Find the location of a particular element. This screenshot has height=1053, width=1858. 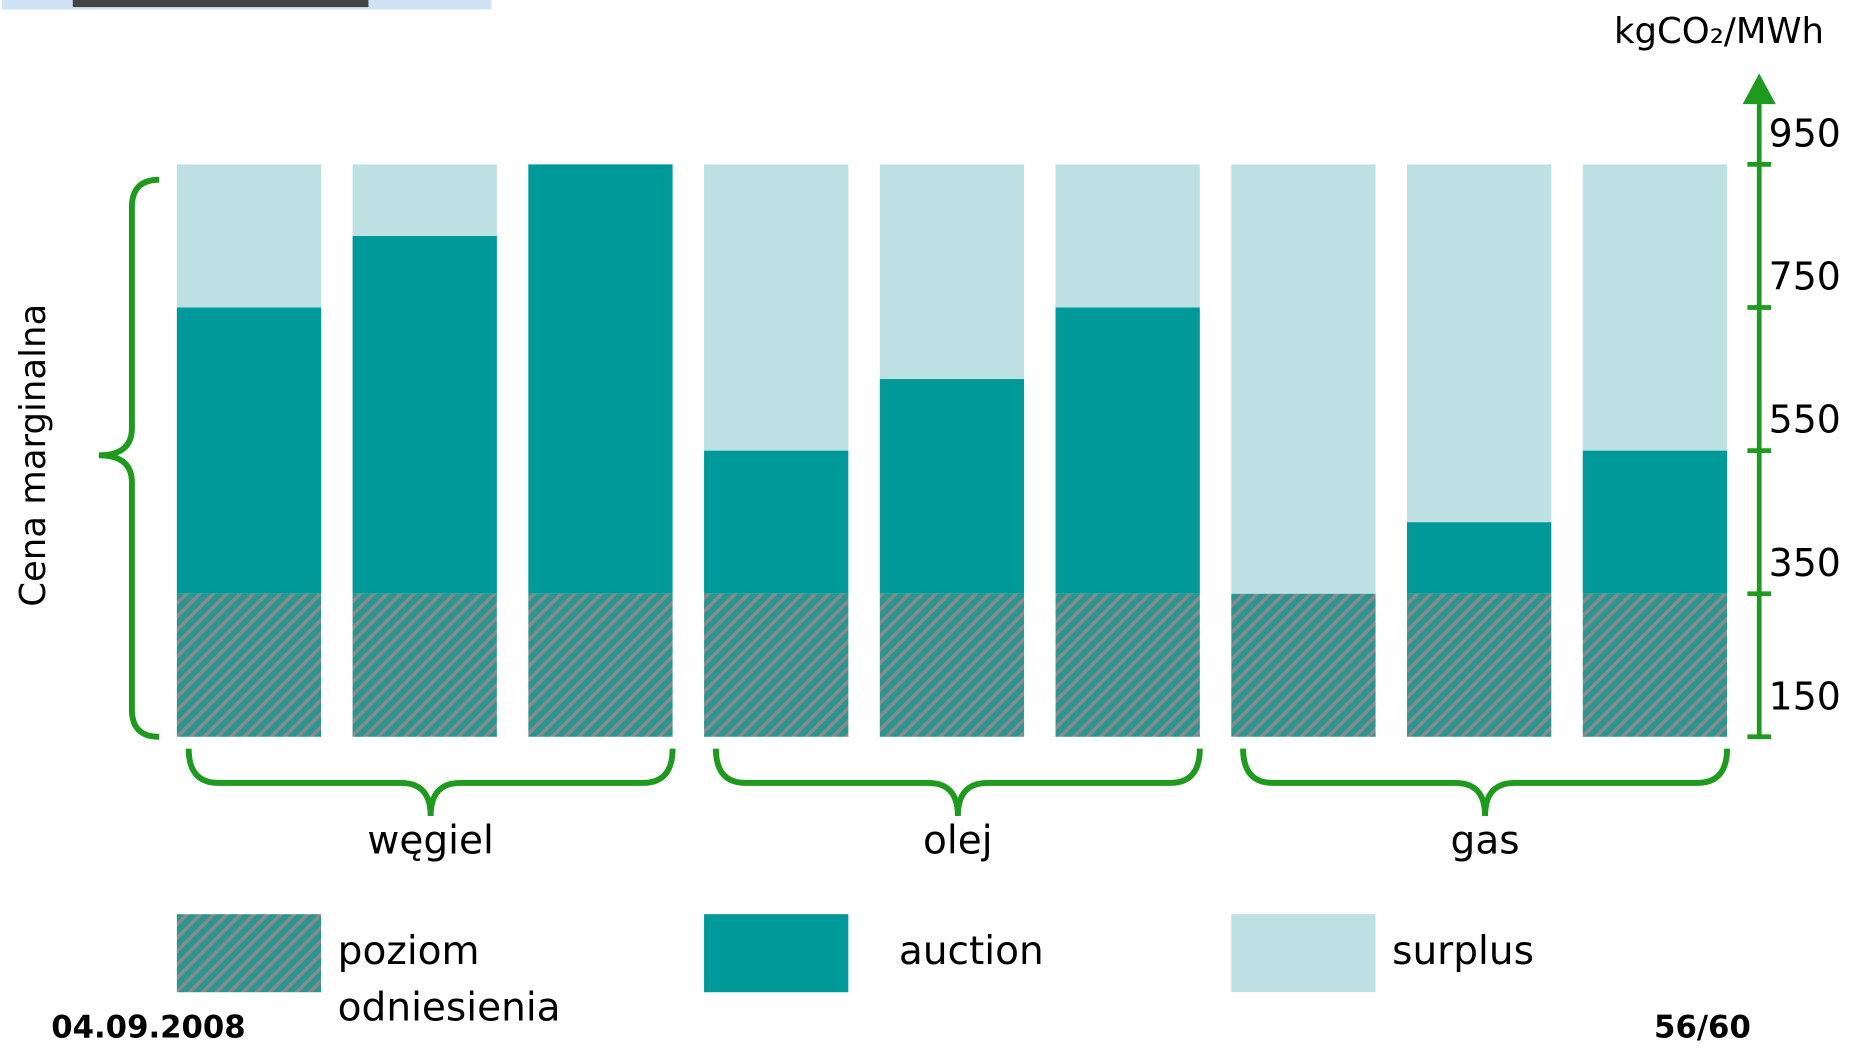

unit-label: kgCO₂/MWh is located at coordinates (1719, 31).